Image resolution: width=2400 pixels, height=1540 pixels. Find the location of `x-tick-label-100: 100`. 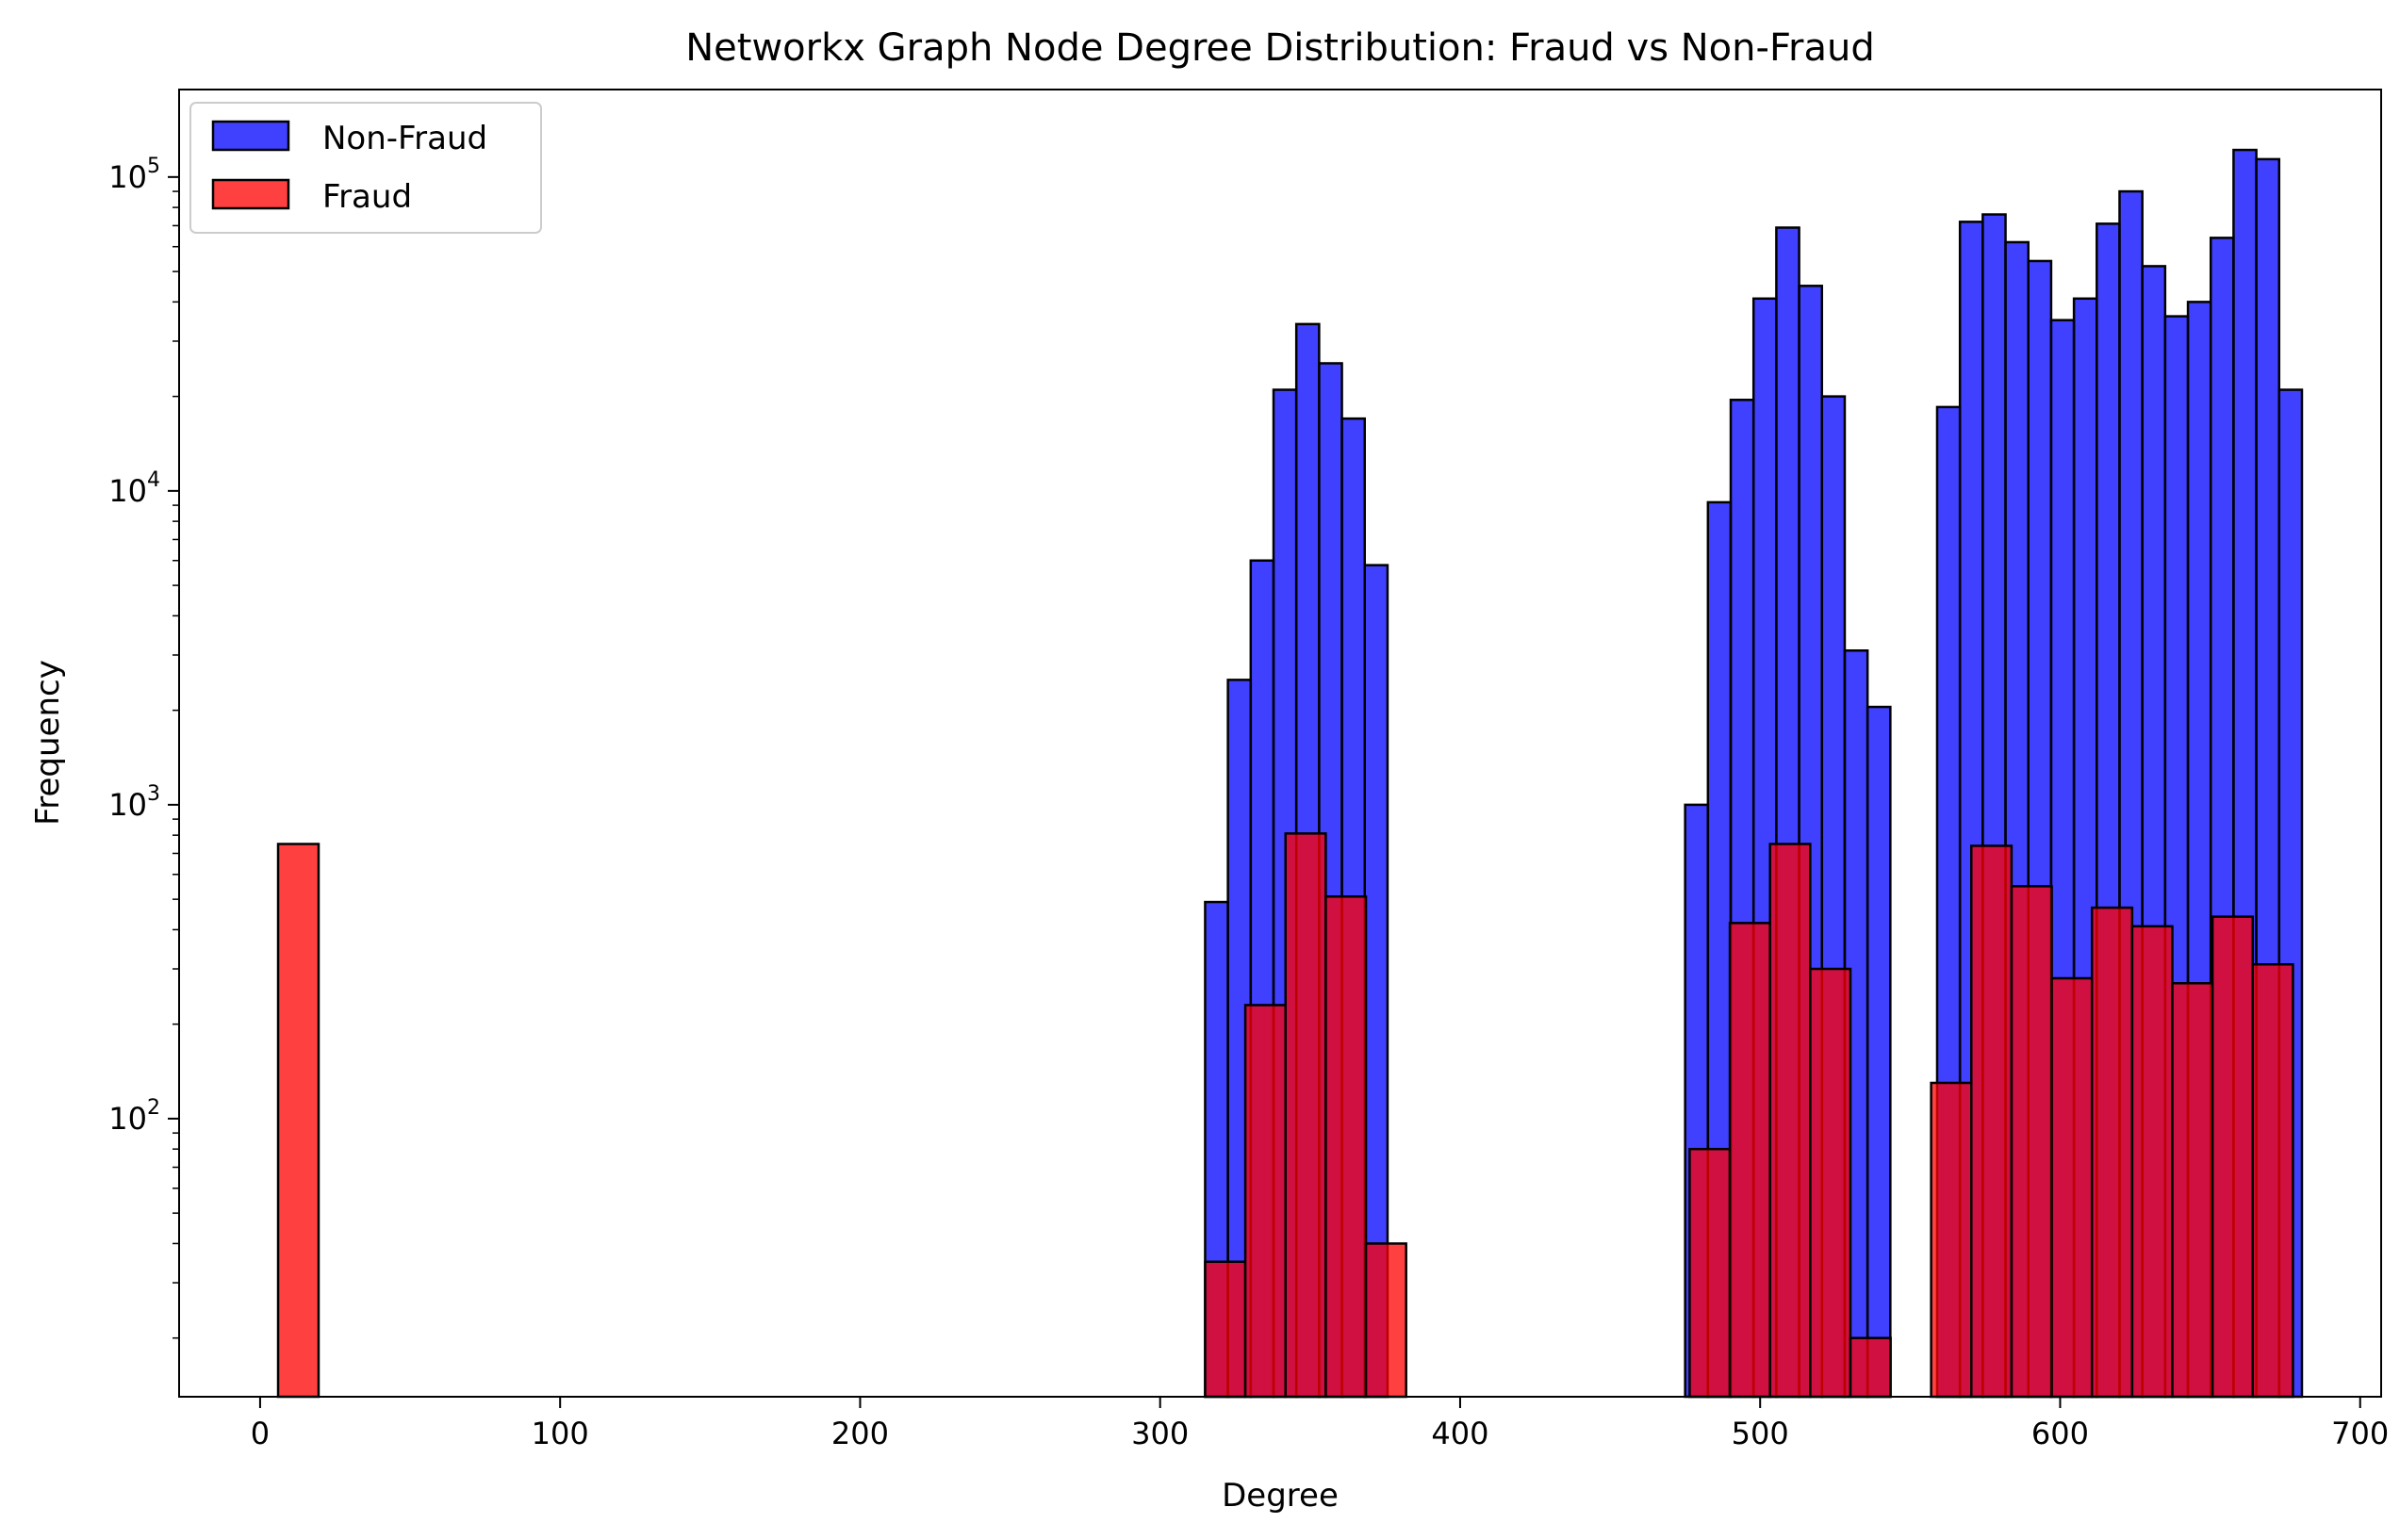

x-tick-label-100: 100 is located at coordinates (560, 1433).